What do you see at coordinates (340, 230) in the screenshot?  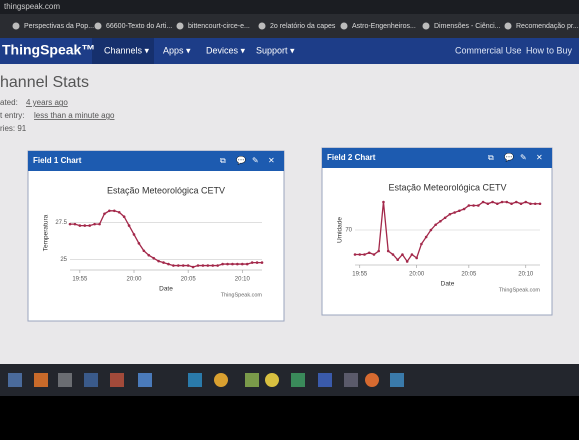 I see `y-axis-label: Umidade` at bounding box center [340, 230].